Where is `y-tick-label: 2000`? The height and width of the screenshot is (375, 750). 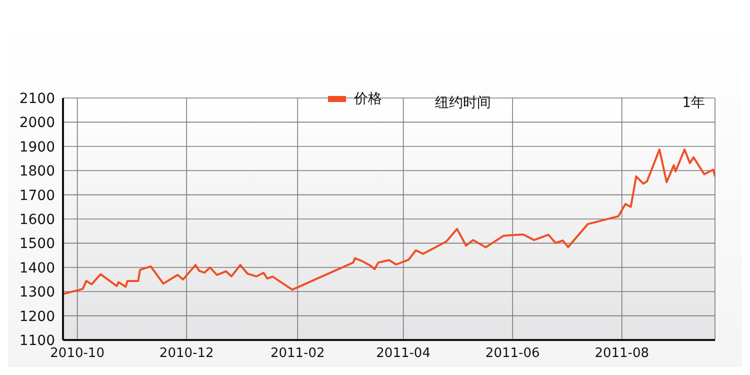 y-tick-label: 2000 is located at coordinates (37, 123).